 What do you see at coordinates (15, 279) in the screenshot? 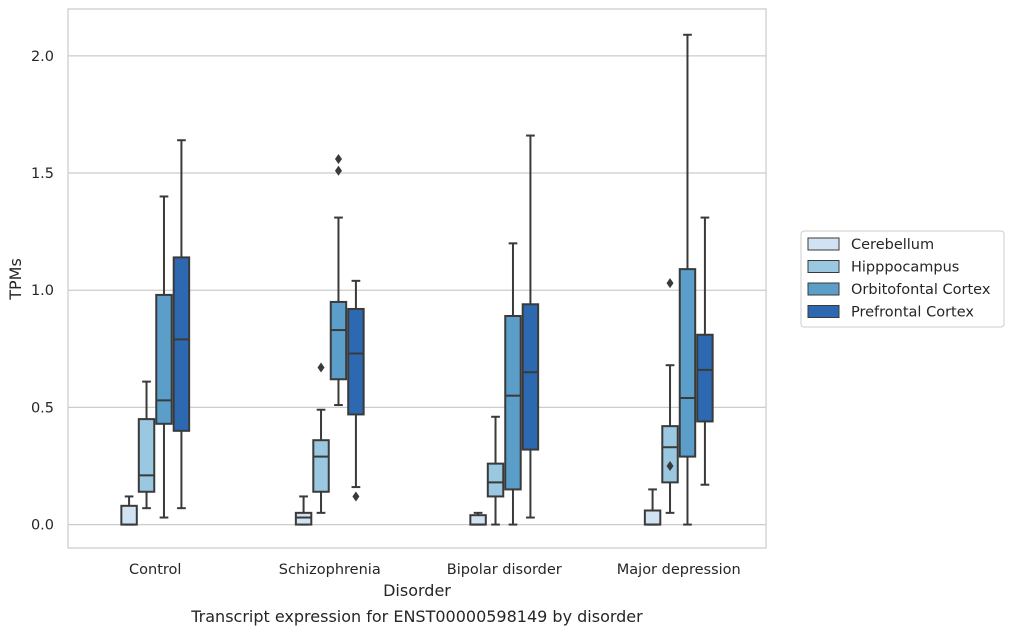
I see `y-axis-label: TPMs` at bounding box center [15, 279].